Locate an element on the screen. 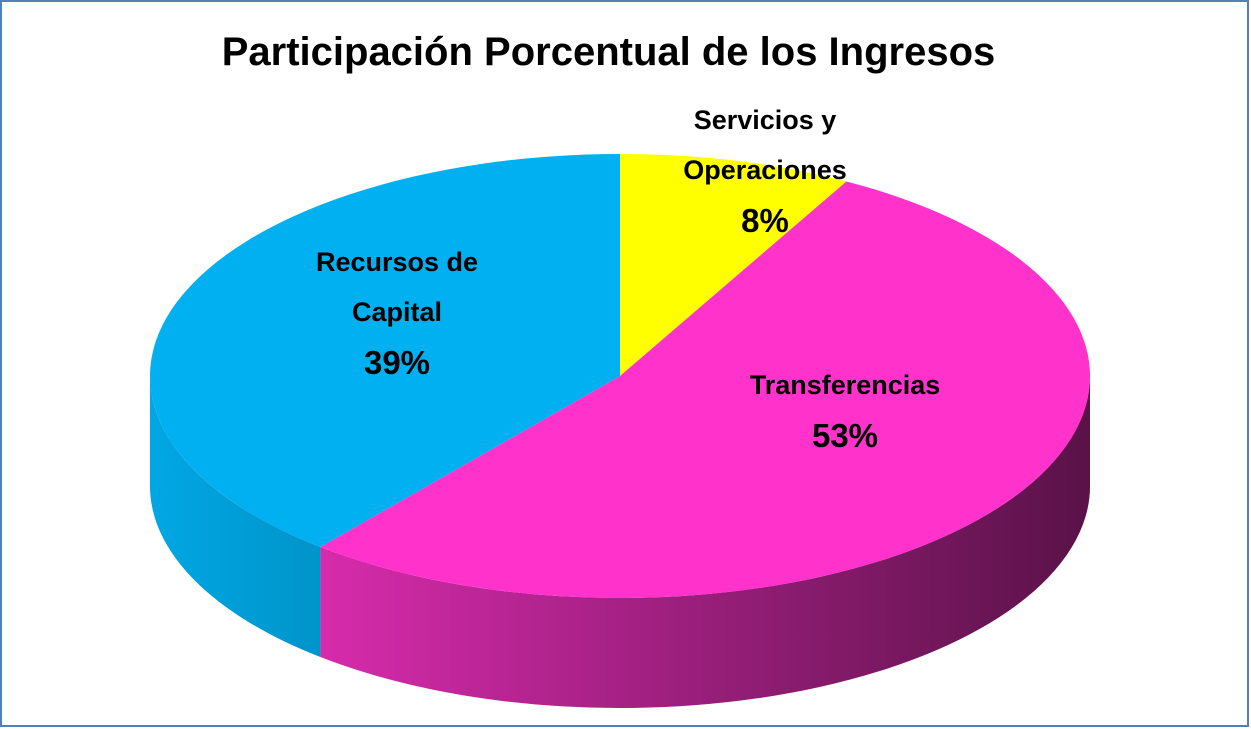 The height and width of the screenshot is (729, 1251). value-label: 8% is located at coordinates (765, 220).